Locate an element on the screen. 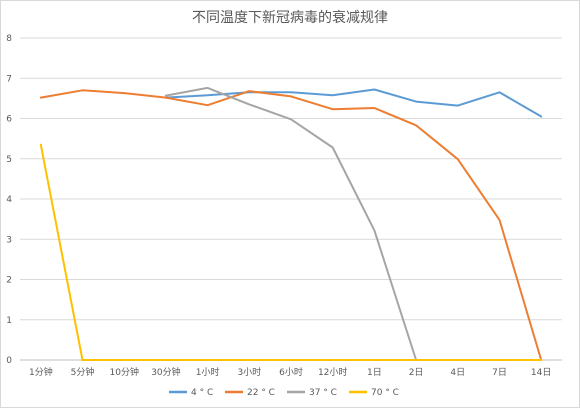  x-tick-label: 1小时 is located at coordinates (208, 372).